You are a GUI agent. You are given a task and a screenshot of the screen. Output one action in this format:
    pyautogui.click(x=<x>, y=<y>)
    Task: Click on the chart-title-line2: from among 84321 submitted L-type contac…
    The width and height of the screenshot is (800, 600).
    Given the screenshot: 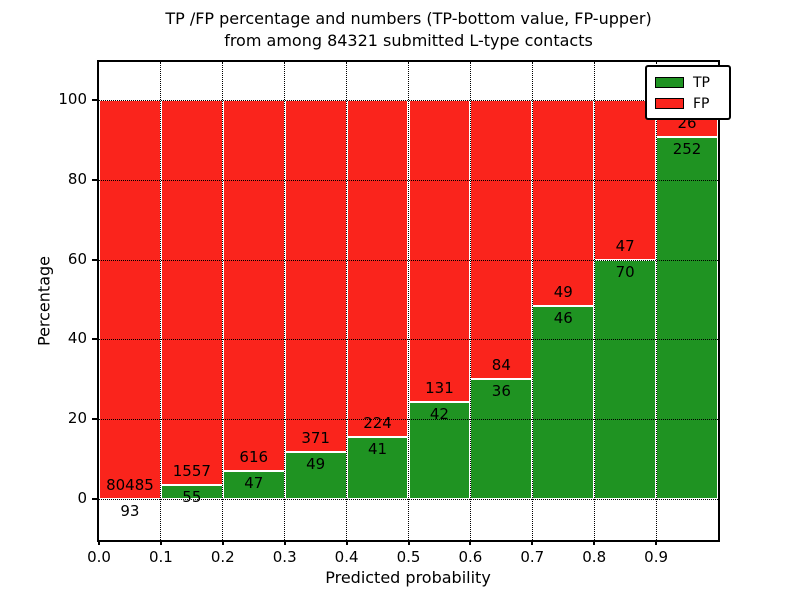 What is the action you would take?
    pyautogui.click(x=408, y=40)
    